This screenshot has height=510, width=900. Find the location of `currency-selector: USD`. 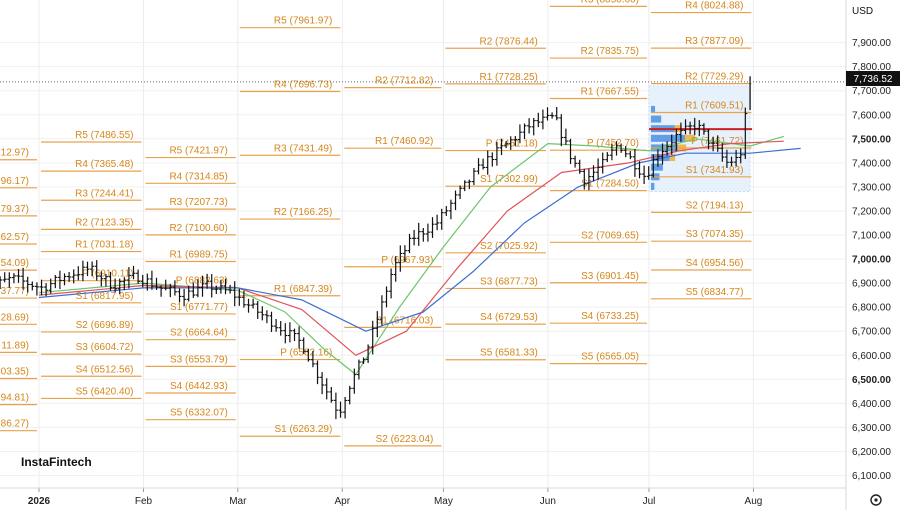

currency-selector: USD is located at coordinates (862, 11).